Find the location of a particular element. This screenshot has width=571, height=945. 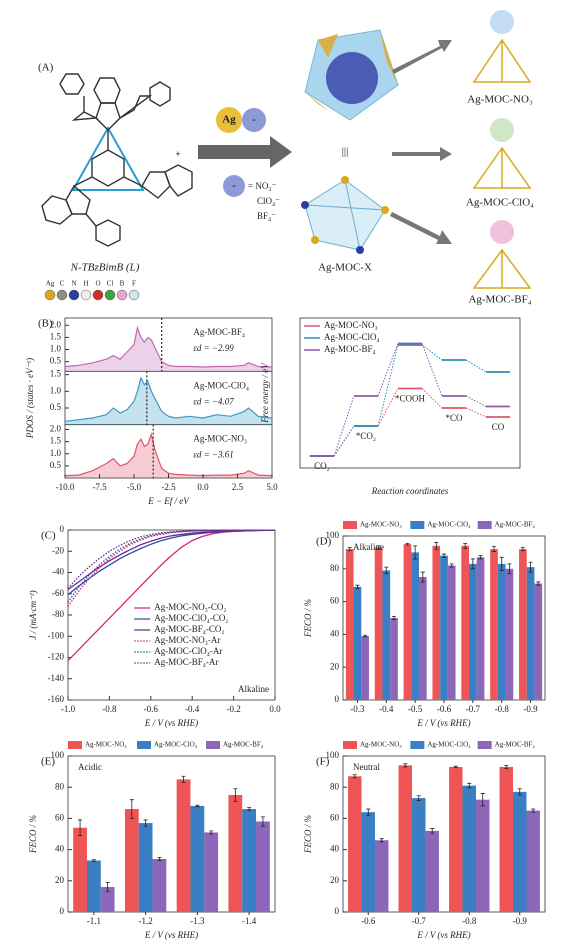

x-tick-label: -1.3 is located at coordinates (197, 921).